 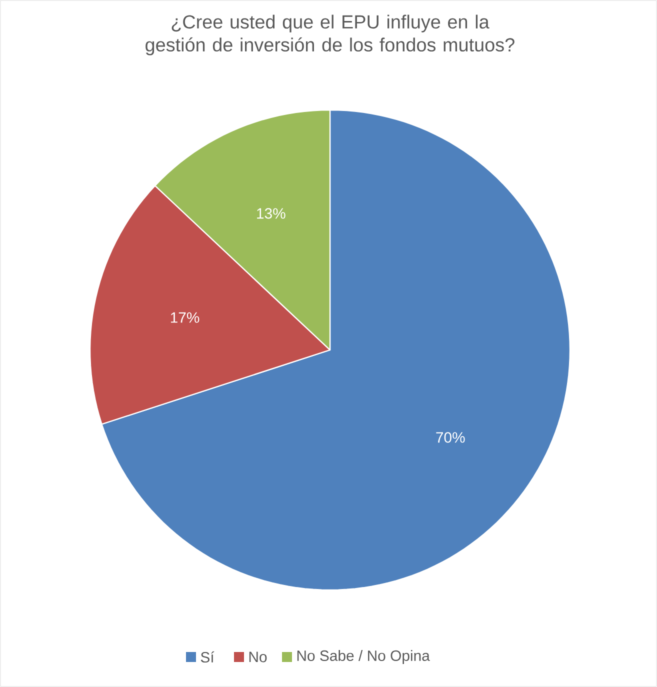 I want to click on legend-label: No Sabe / No Opina, so click(x=363, y=657).